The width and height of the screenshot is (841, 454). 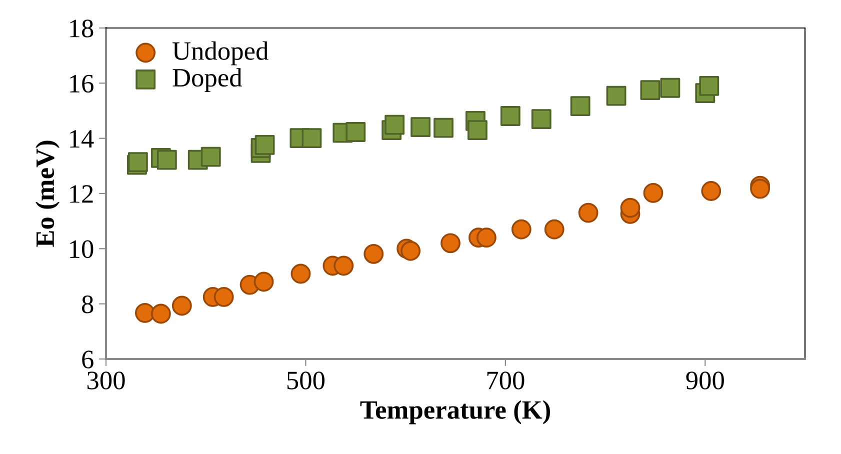 What do you see at coordinates (305, 381) in the screenshot?
I see `x-tick-label: 500` at bounding box center [305, 381].